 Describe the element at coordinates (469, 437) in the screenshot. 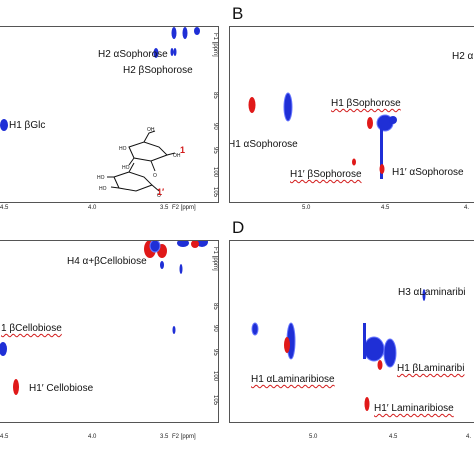

I see `x-tick-d-4: 4.` at that location.